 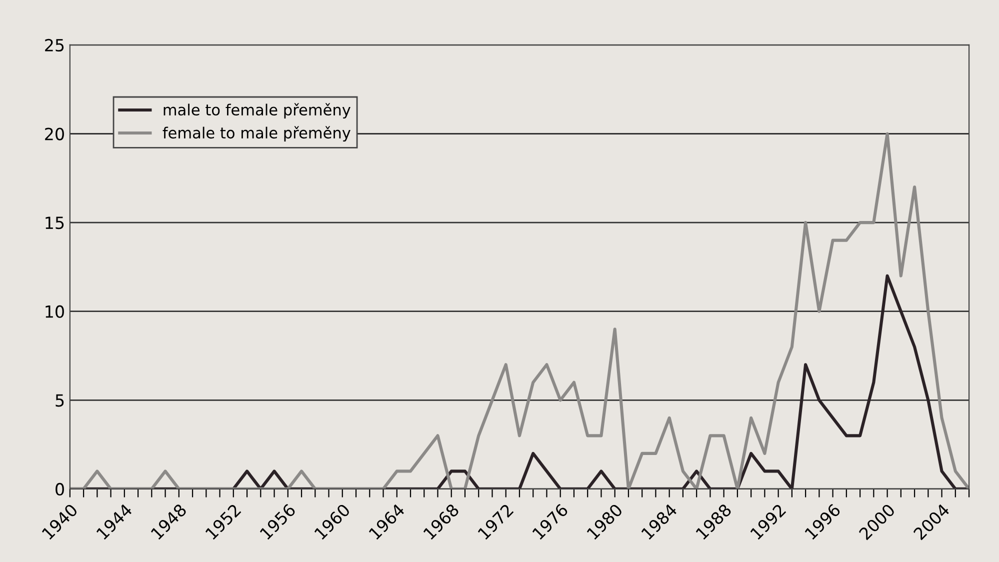 What do you see at coordinates (257, 111) in the screenshot?
I see `legend-label: male to female přeměny` at bounding box center [257, 111].